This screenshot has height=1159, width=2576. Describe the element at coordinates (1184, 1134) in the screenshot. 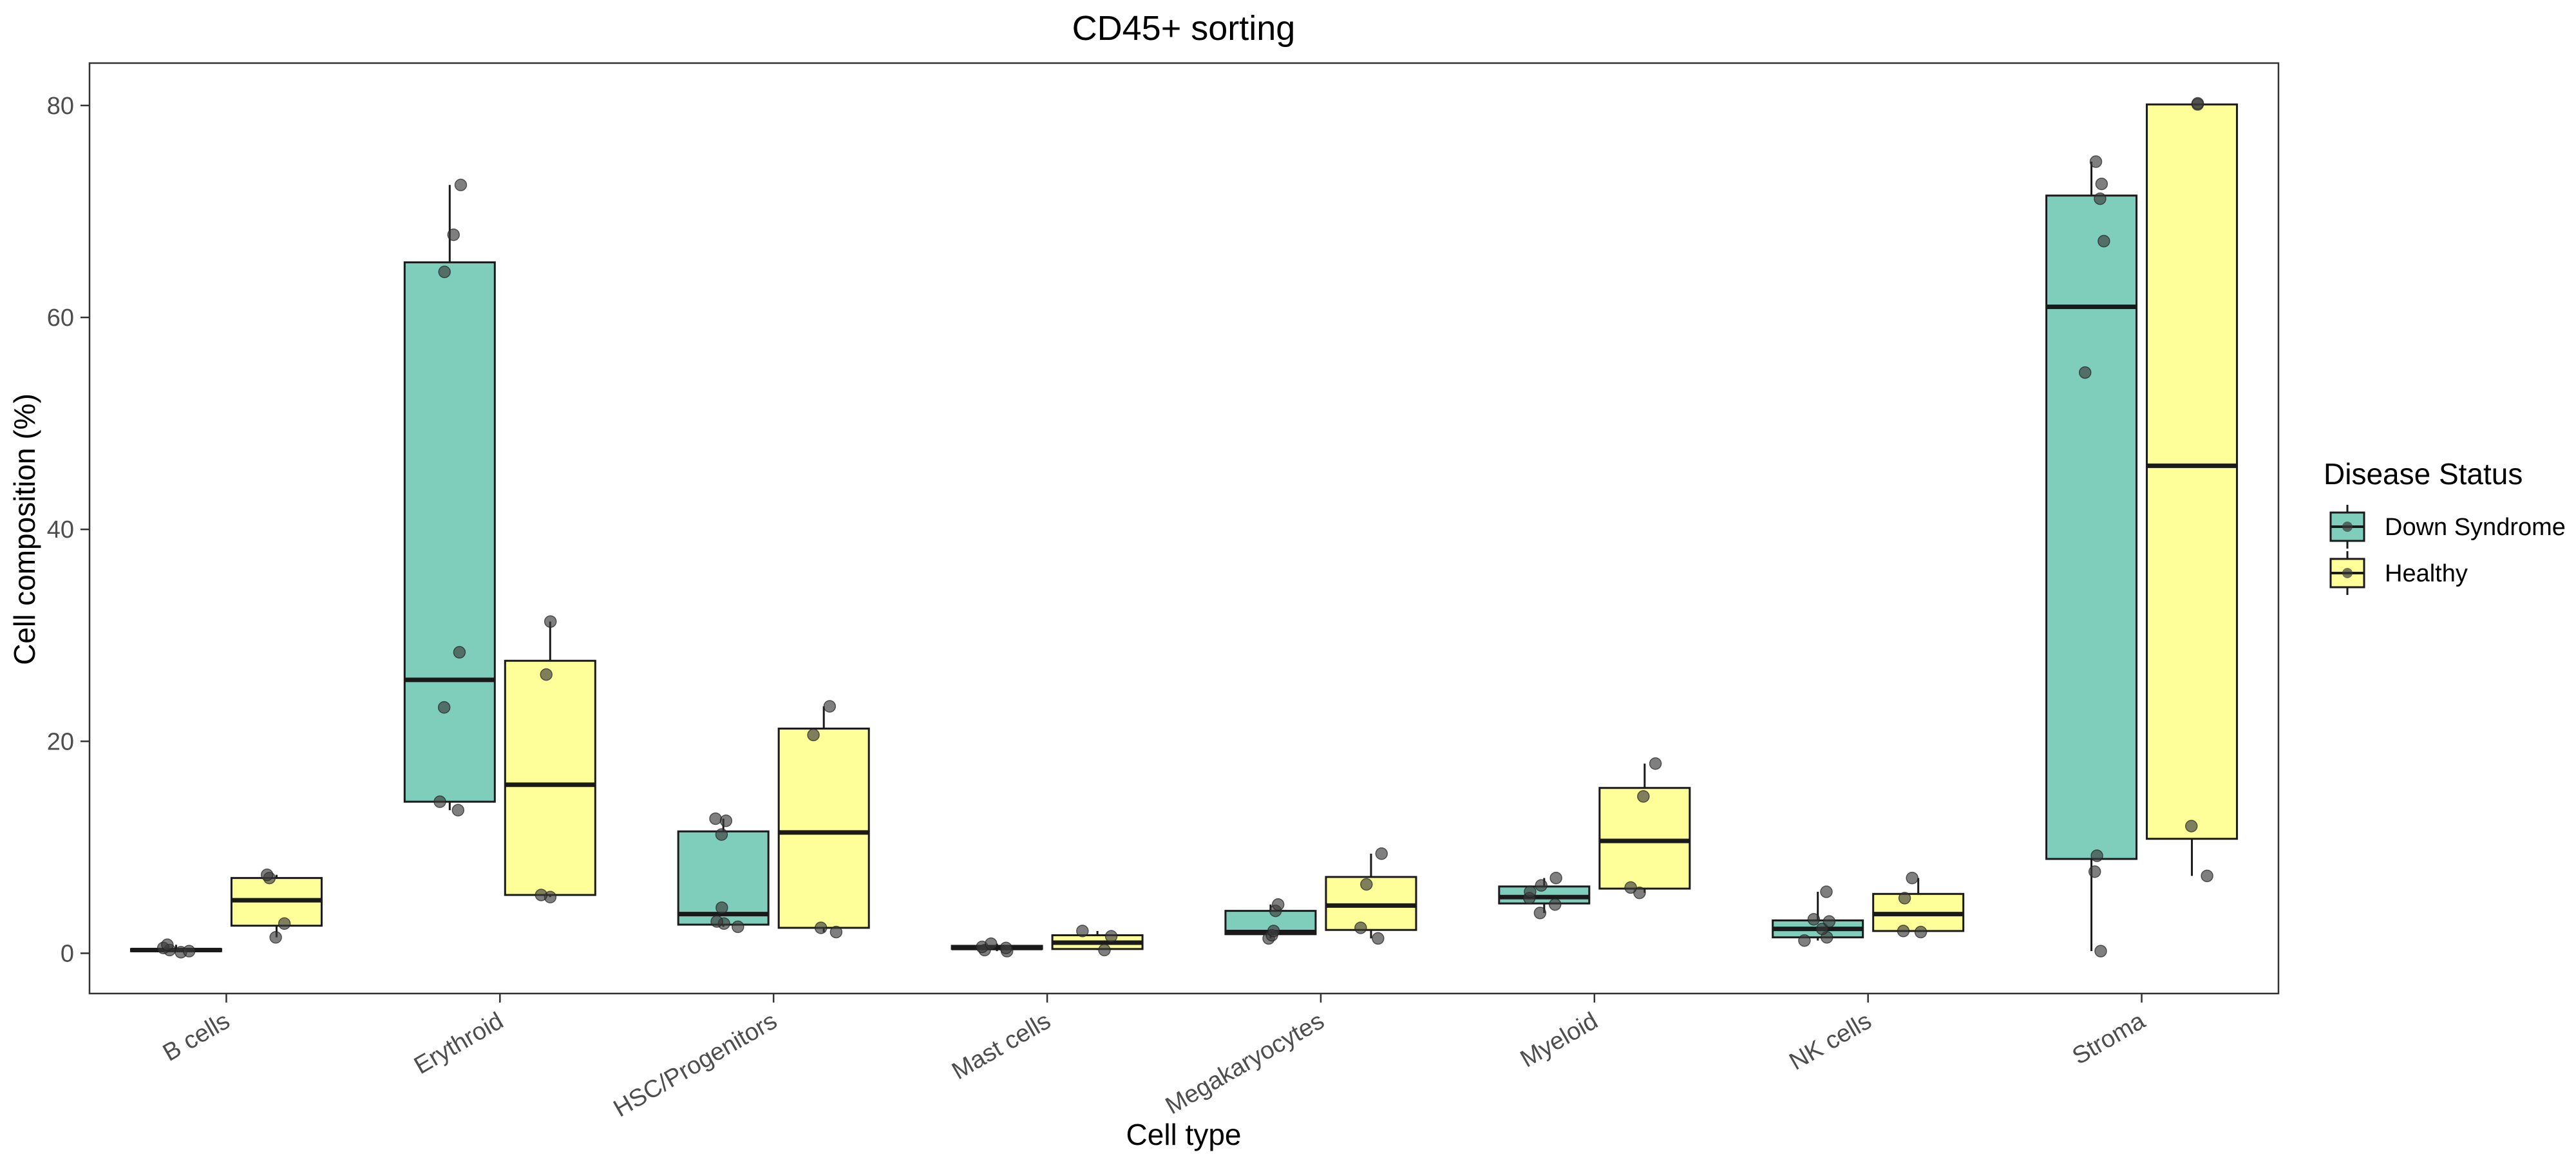

I see `x-axis-title: Cell type` at that location.